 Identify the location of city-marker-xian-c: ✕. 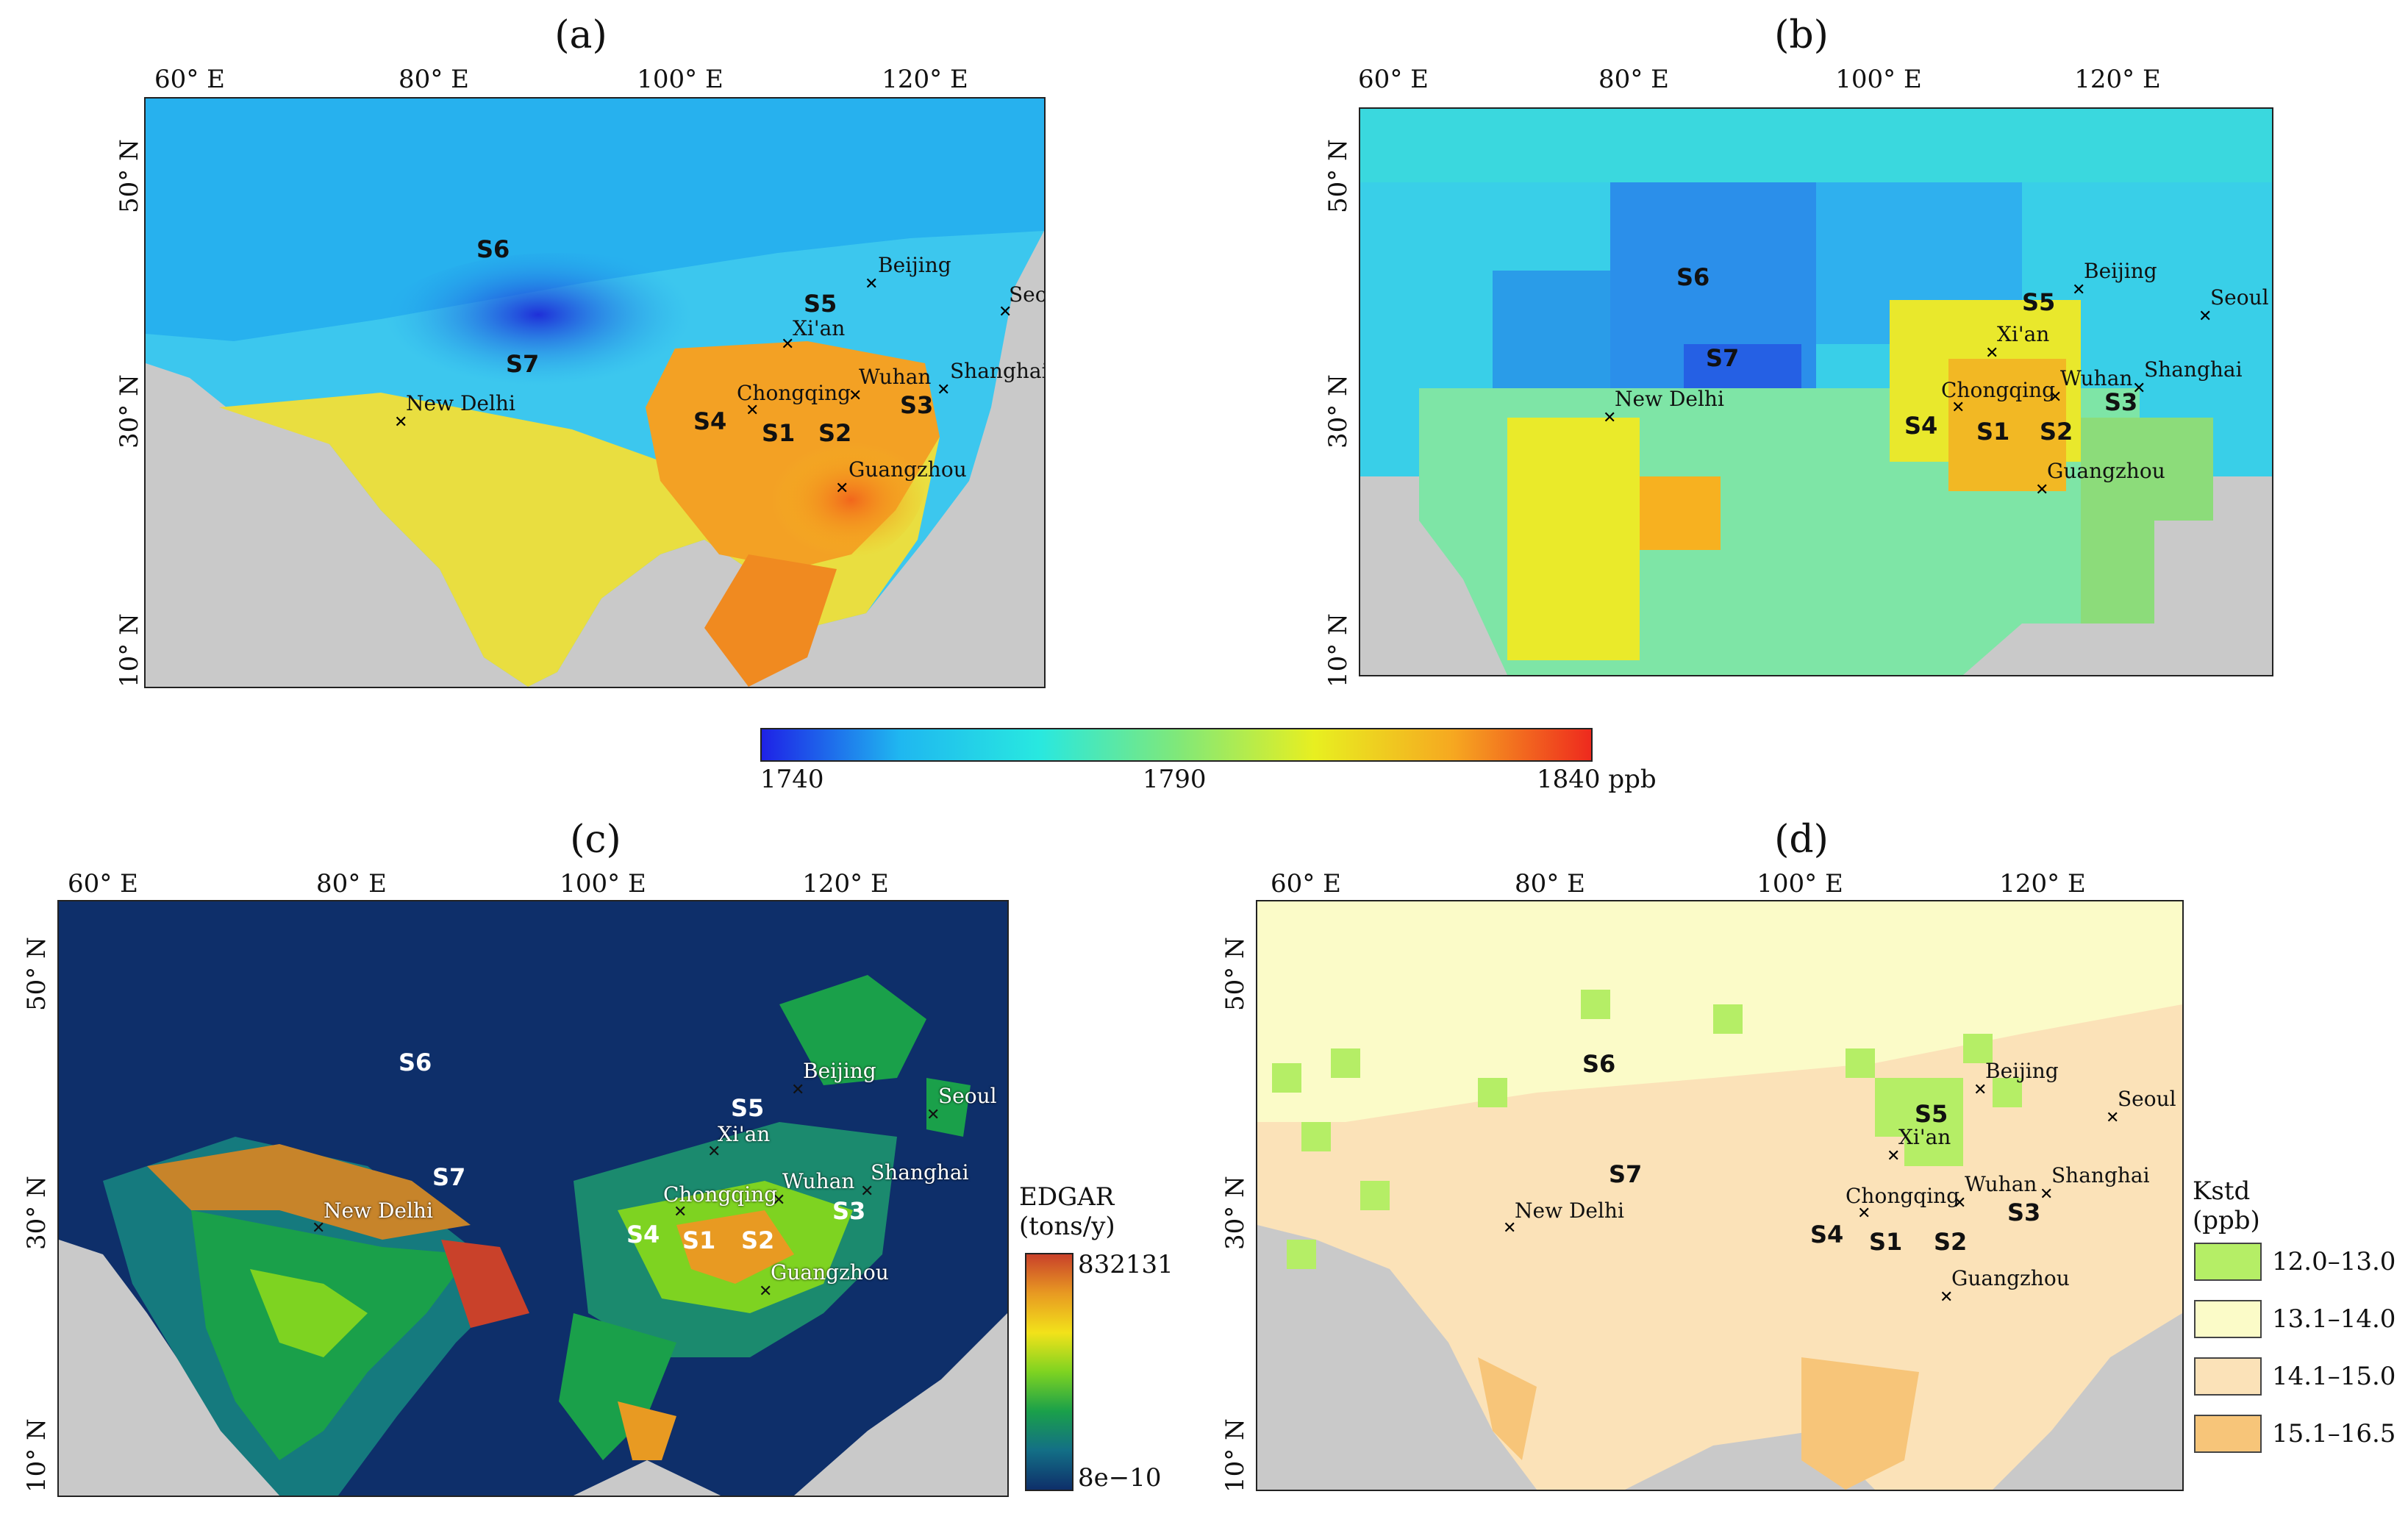
(714, 1152).